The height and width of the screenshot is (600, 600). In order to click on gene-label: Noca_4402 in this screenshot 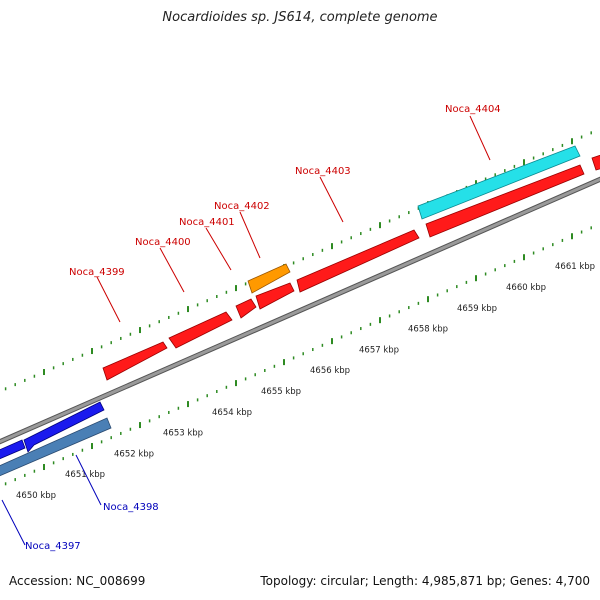, I will do `click(242, 206)`.